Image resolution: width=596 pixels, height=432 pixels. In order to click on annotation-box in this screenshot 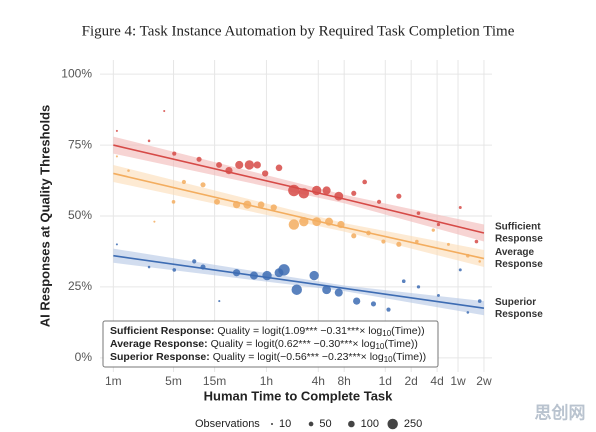, I will do `click(270, 344)`.